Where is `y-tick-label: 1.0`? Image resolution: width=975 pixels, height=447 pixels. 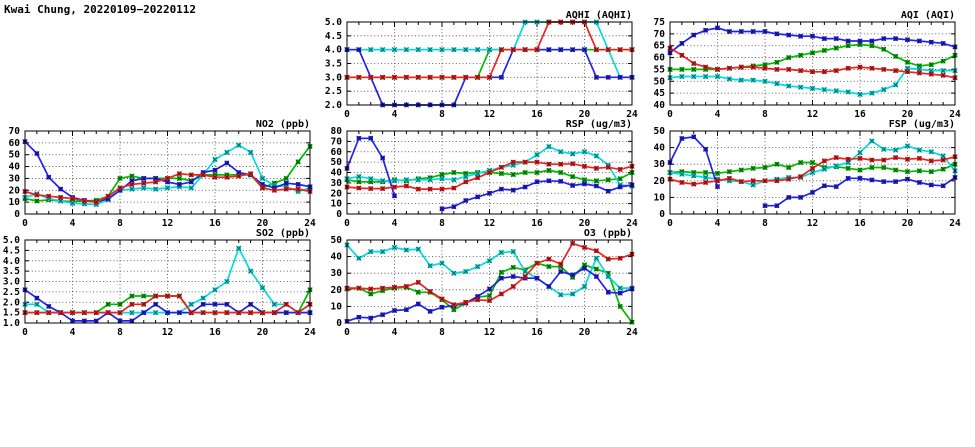 y-tick-label: 1.0 is located at coordinates (11, 323).